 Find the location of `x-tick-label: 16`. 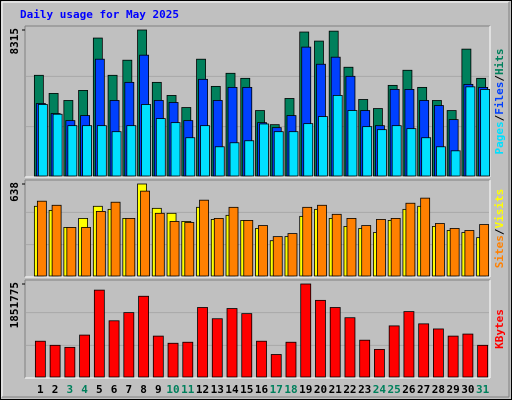

x-tick-label: 16 is located at coordinates (262, 389).